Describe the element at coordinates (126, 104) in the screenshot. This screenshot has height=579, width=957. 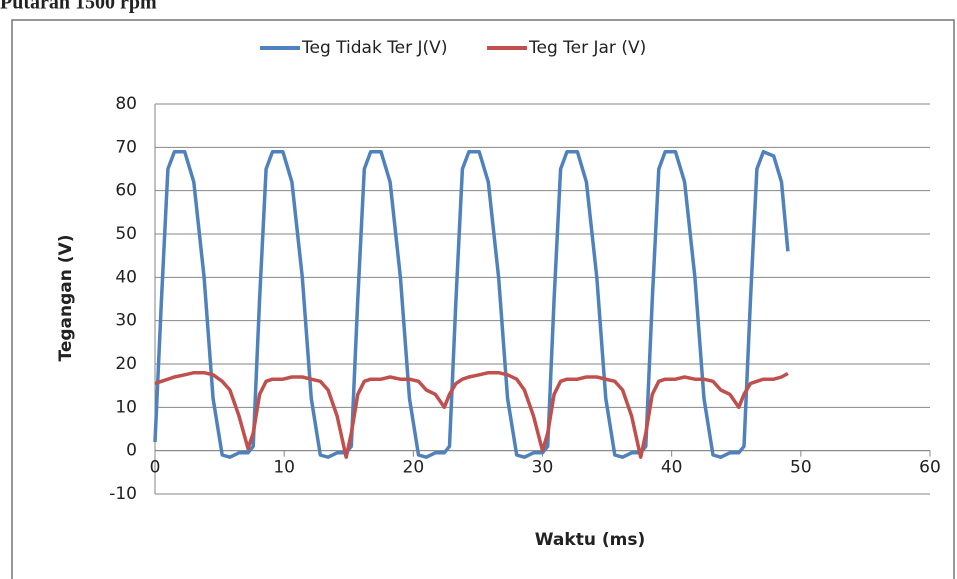
I see `y-tick-label: 80` at that location.